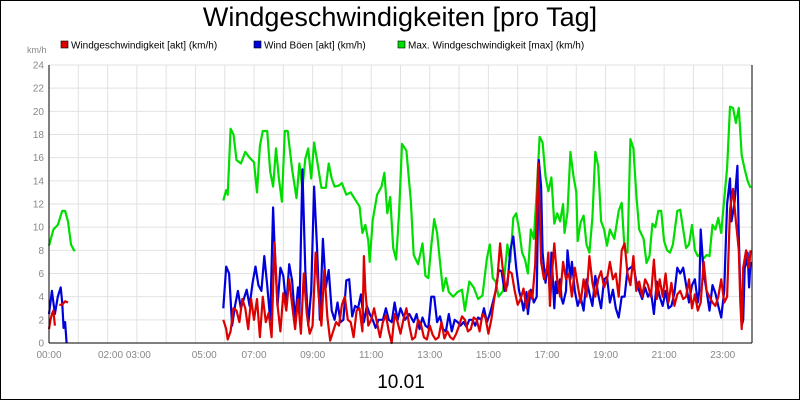 The height and width of the screenshot is (400, 800). Describe the element at coordinates (429, 355) in the screenshot. I see `x-tick-label: 13:00` at that location.